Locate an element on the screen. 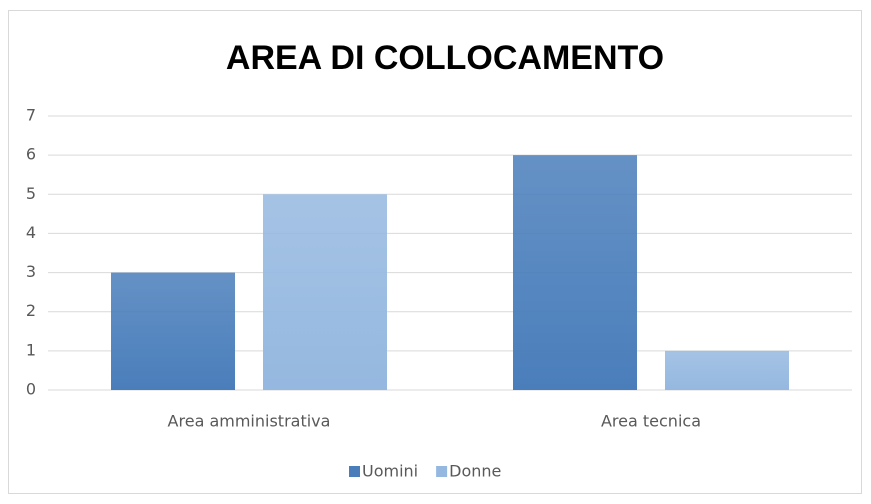 The image size is (871, 504). y-tick-label: 1 is located at coordinates (31, 349).